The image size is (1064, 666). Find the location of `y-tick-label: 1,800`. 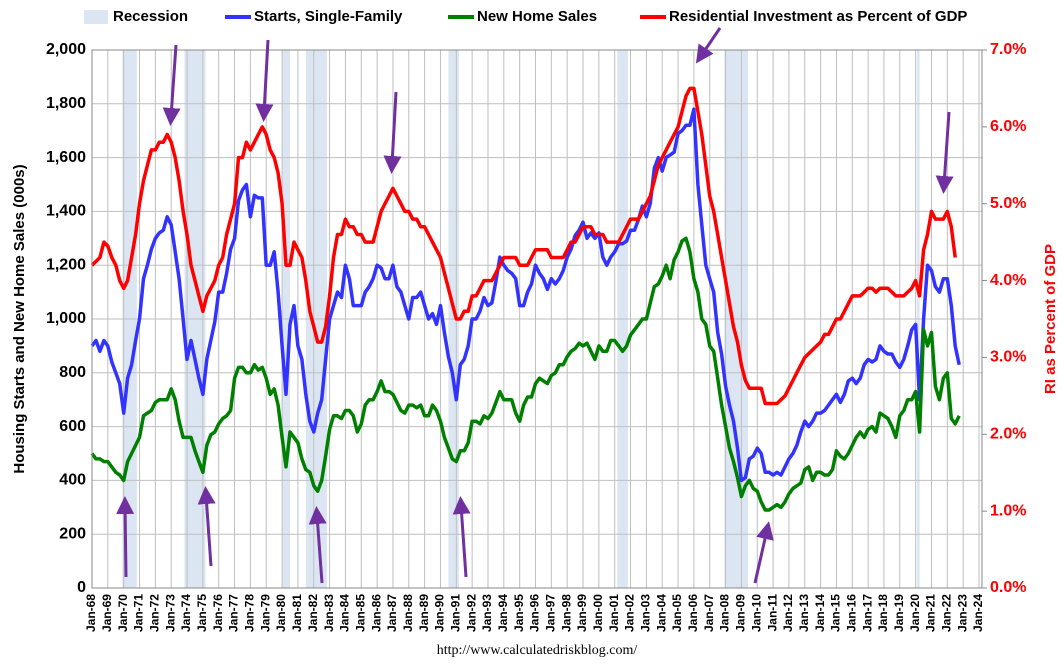

y-tick-label: 1,800 is located at coordinates (66, 103).